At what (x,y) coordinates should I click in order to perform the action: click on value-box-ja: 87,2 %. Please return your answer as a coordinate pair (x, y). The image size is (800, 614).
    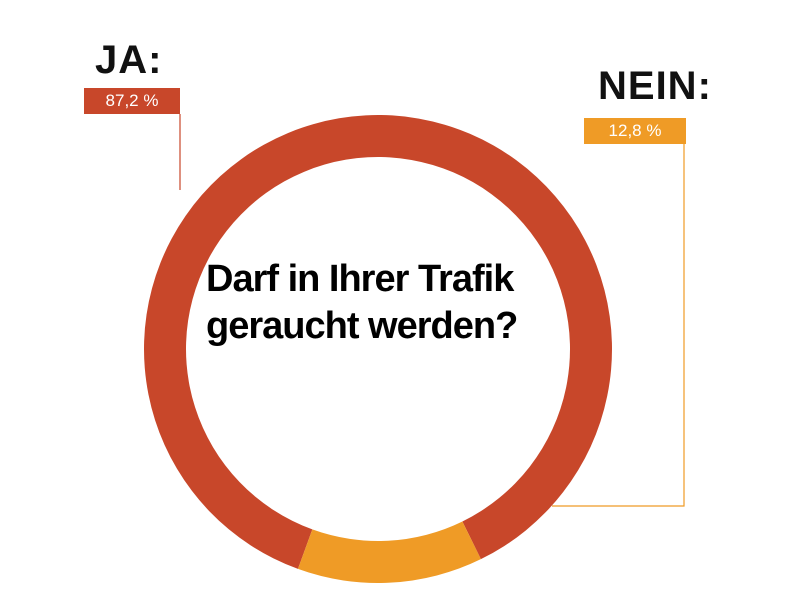
    Looking at the image, I should click on (132, 101).